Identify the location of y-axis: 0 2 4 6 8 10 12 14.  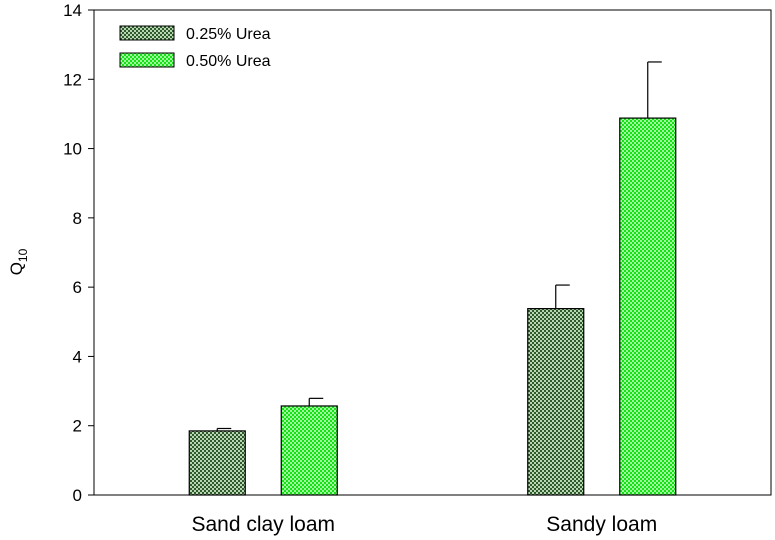
(78, 253).